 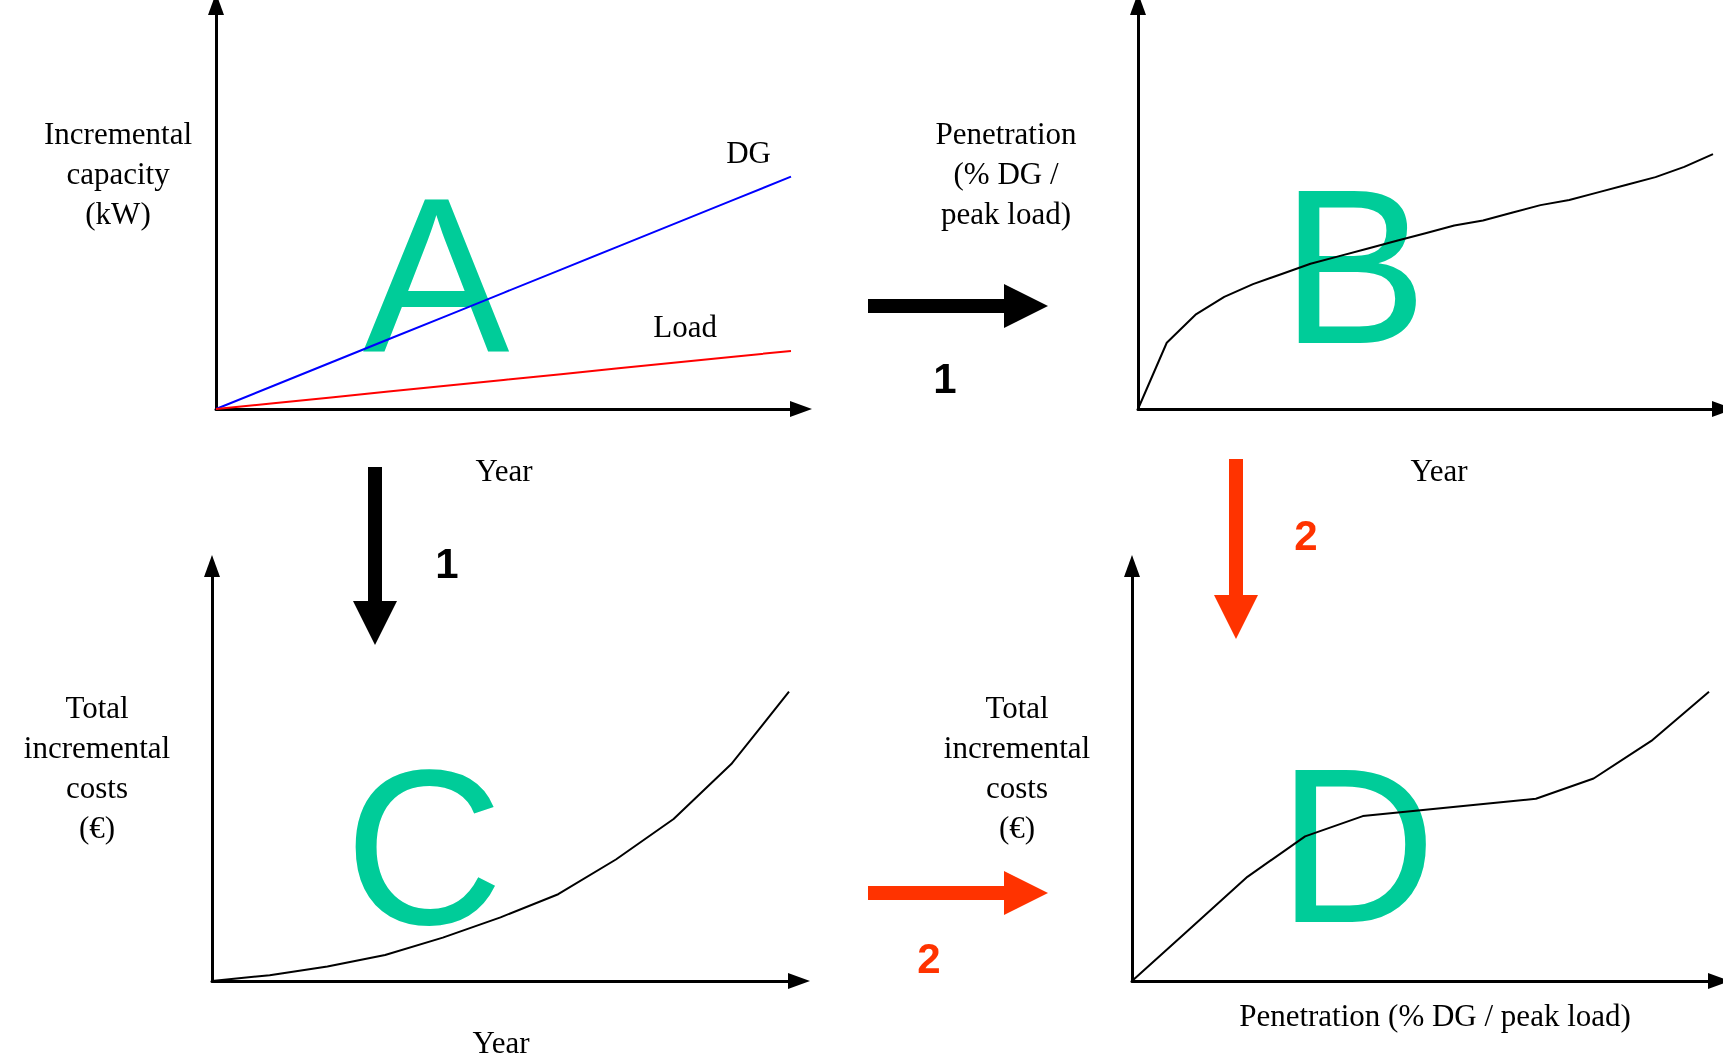 I want to click on x-axis-title: Penetration (% DG / peak load), so click(x=1435, y=1015).